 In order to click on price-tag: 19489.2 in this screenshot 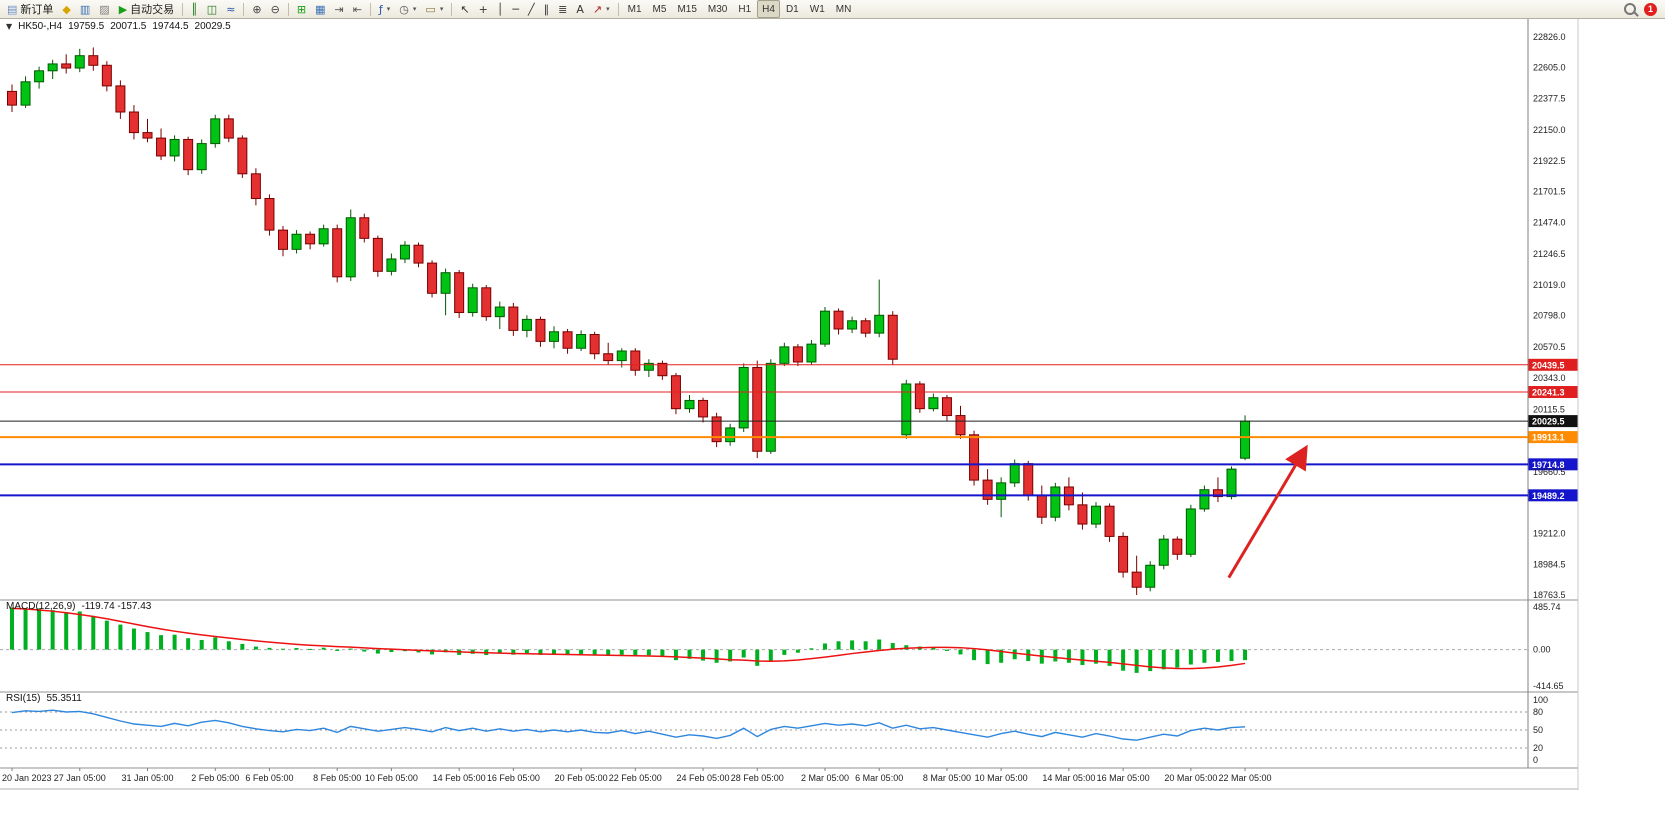, I will do `click(1553, 495)`.